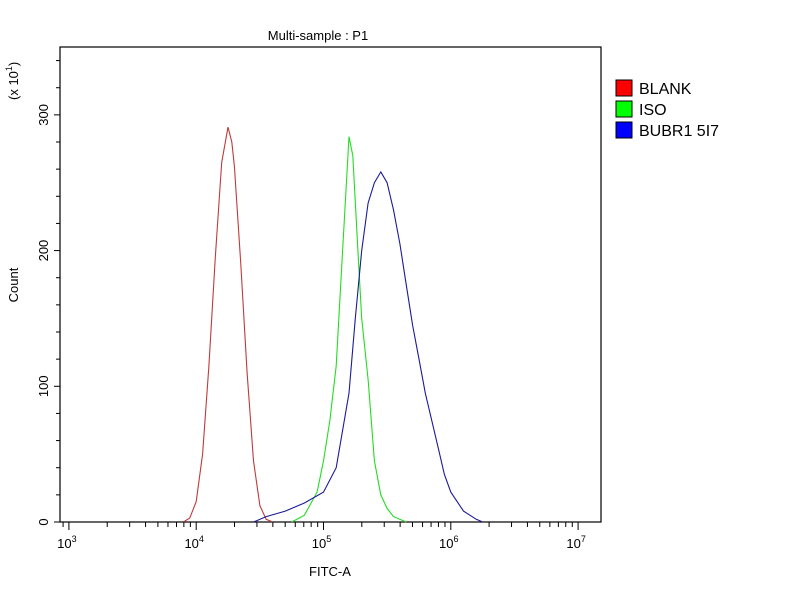  What do you see at coordinates (201, 539) in the screenshot?
I see `x-tick-exp: 4` at bounding box center [201, 539].